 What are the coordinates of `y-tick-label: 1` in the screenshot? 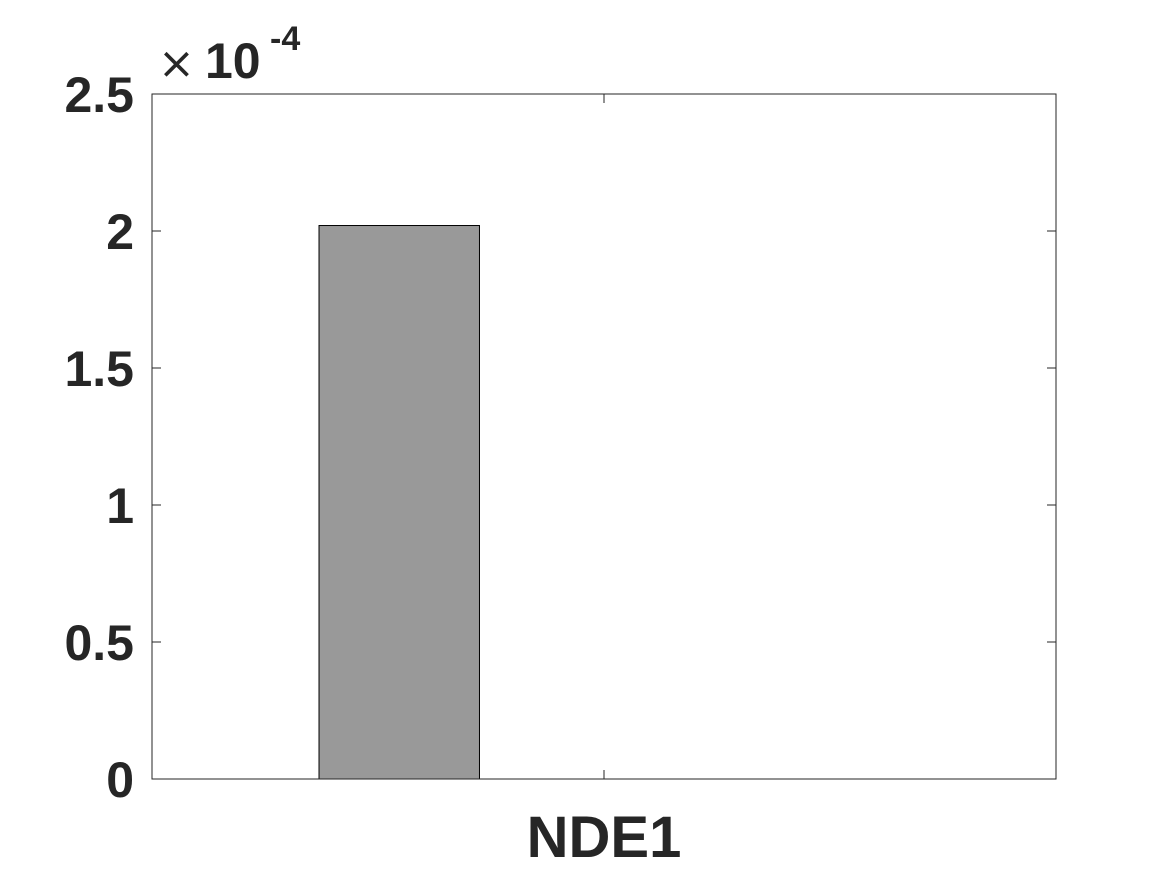 It's located at (120, 506).